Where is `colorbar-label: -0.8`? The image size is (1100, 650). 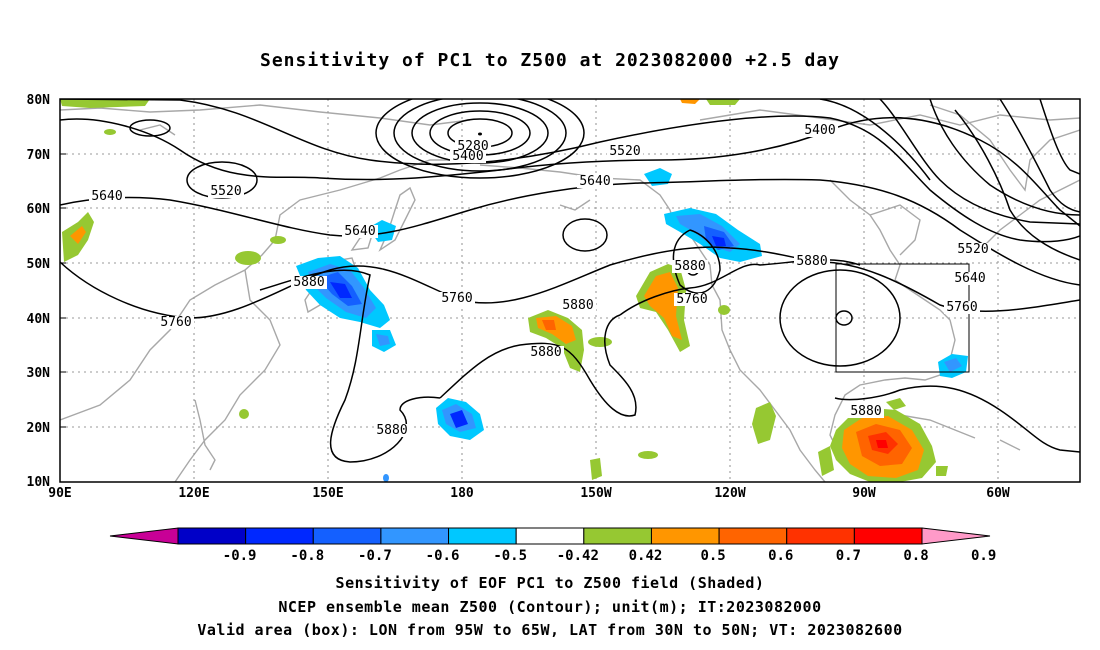
colorbar-label: -0.8 is located at coordinates (307, 556).